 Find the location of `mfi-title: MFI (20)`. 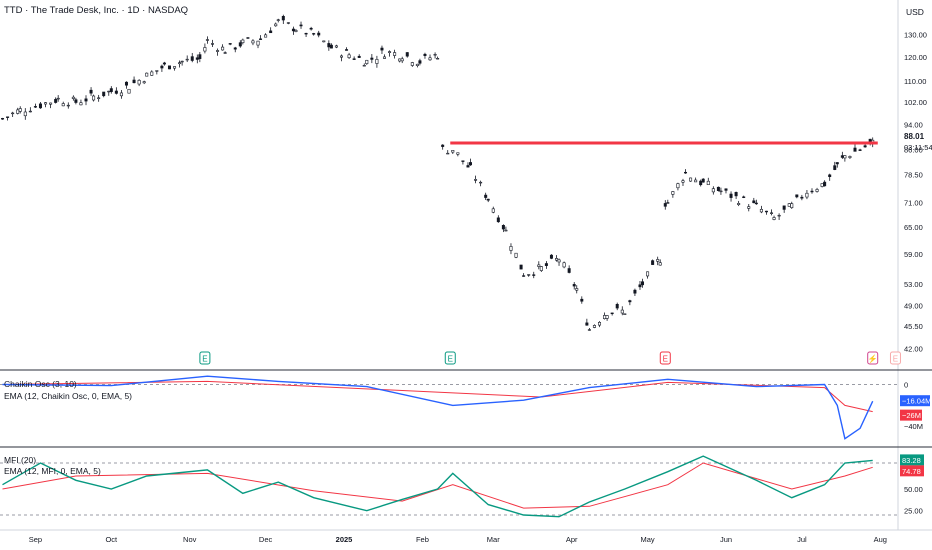

mfi-title: MFI (20) is located at coordinates (20, 460).